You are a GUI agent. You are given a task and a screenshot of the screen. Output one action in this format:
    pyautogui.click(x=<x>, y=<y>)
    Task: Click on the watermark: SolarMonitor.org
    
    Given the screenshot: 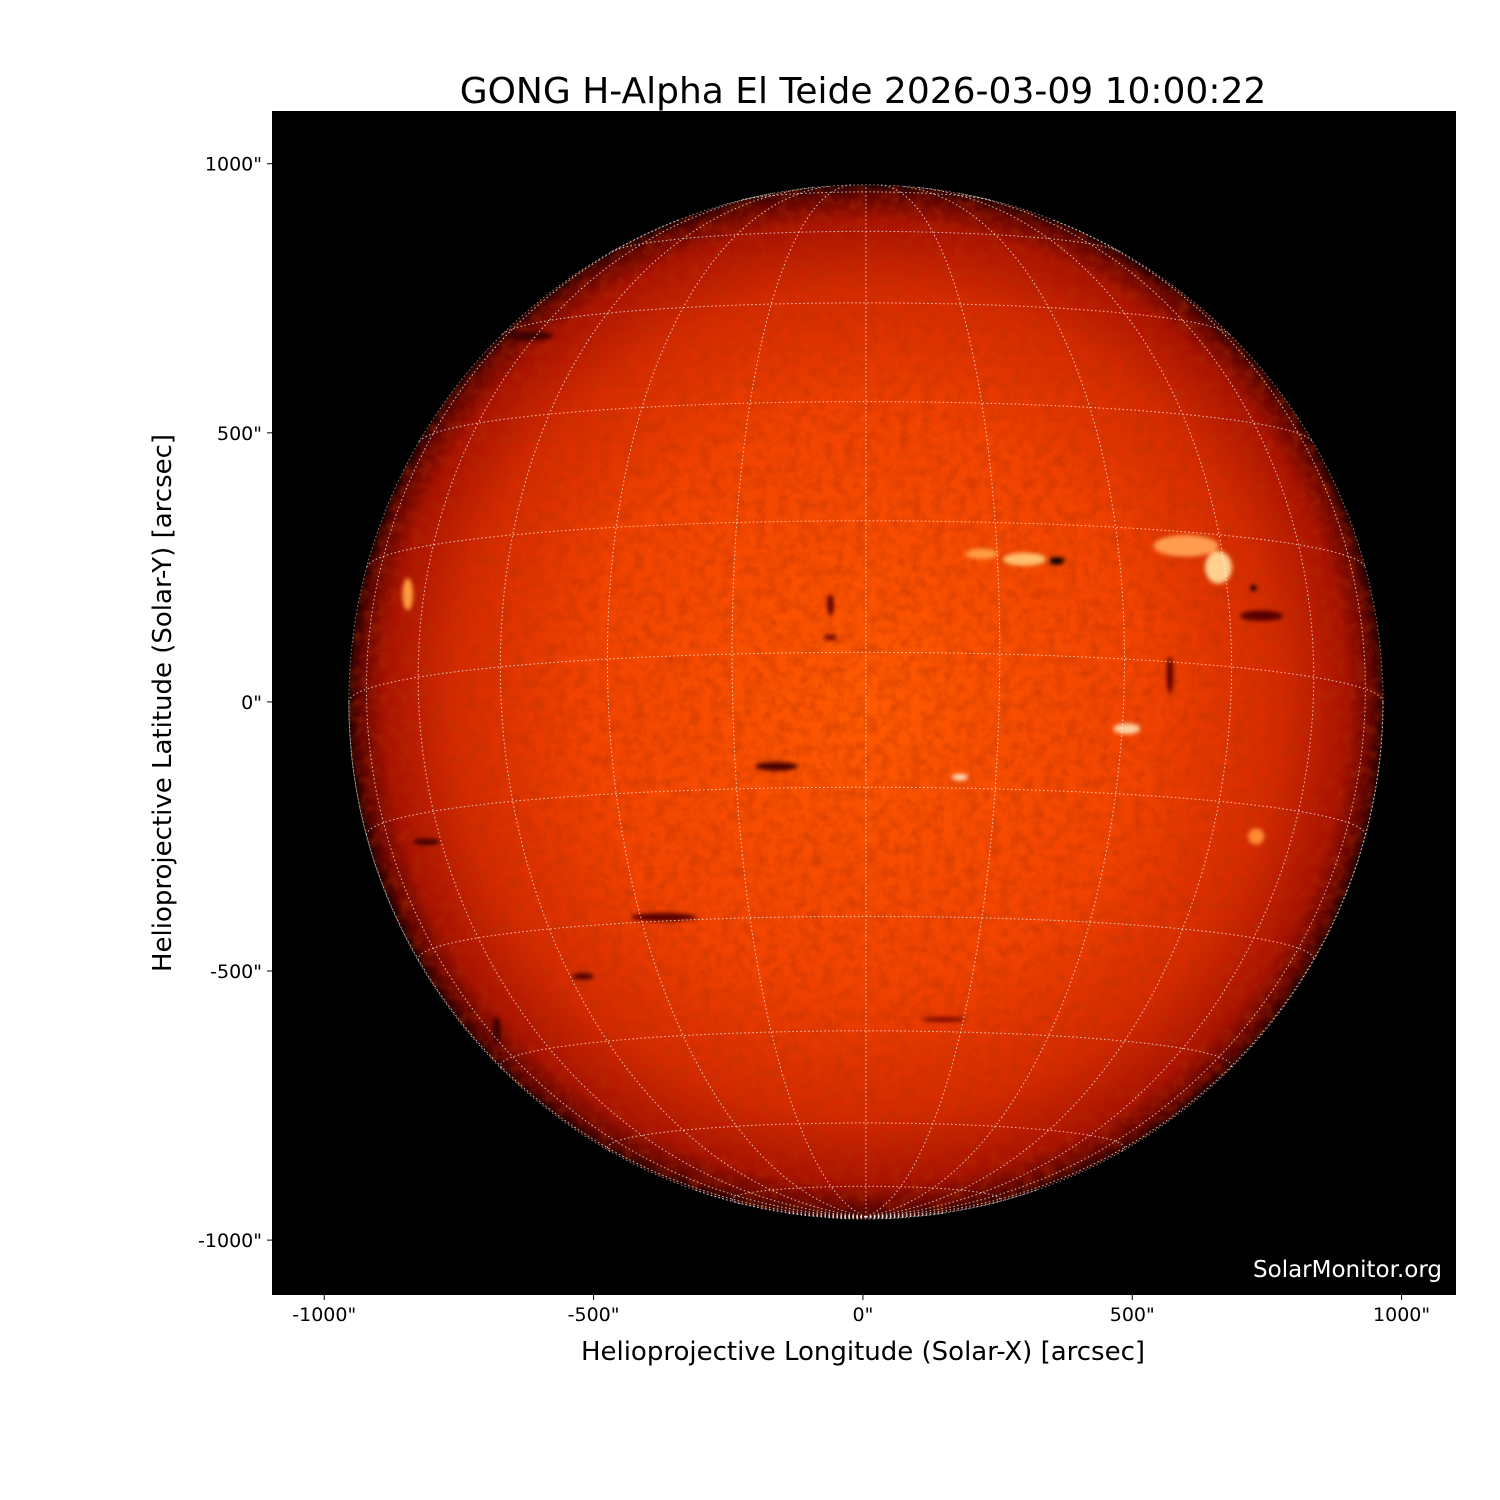 What is the action you would take?
    pyautogui.click(x=1347, y=1270)
    